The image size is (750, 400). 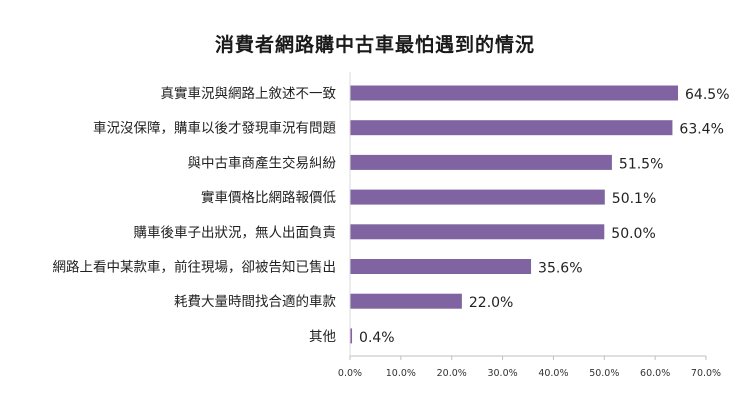 What do you see at coordinates (214, 128) in the screenshot?
I see `category-label: 車況沒保障，購車以後才發現車況有問題` at bounding box center [214, 128].